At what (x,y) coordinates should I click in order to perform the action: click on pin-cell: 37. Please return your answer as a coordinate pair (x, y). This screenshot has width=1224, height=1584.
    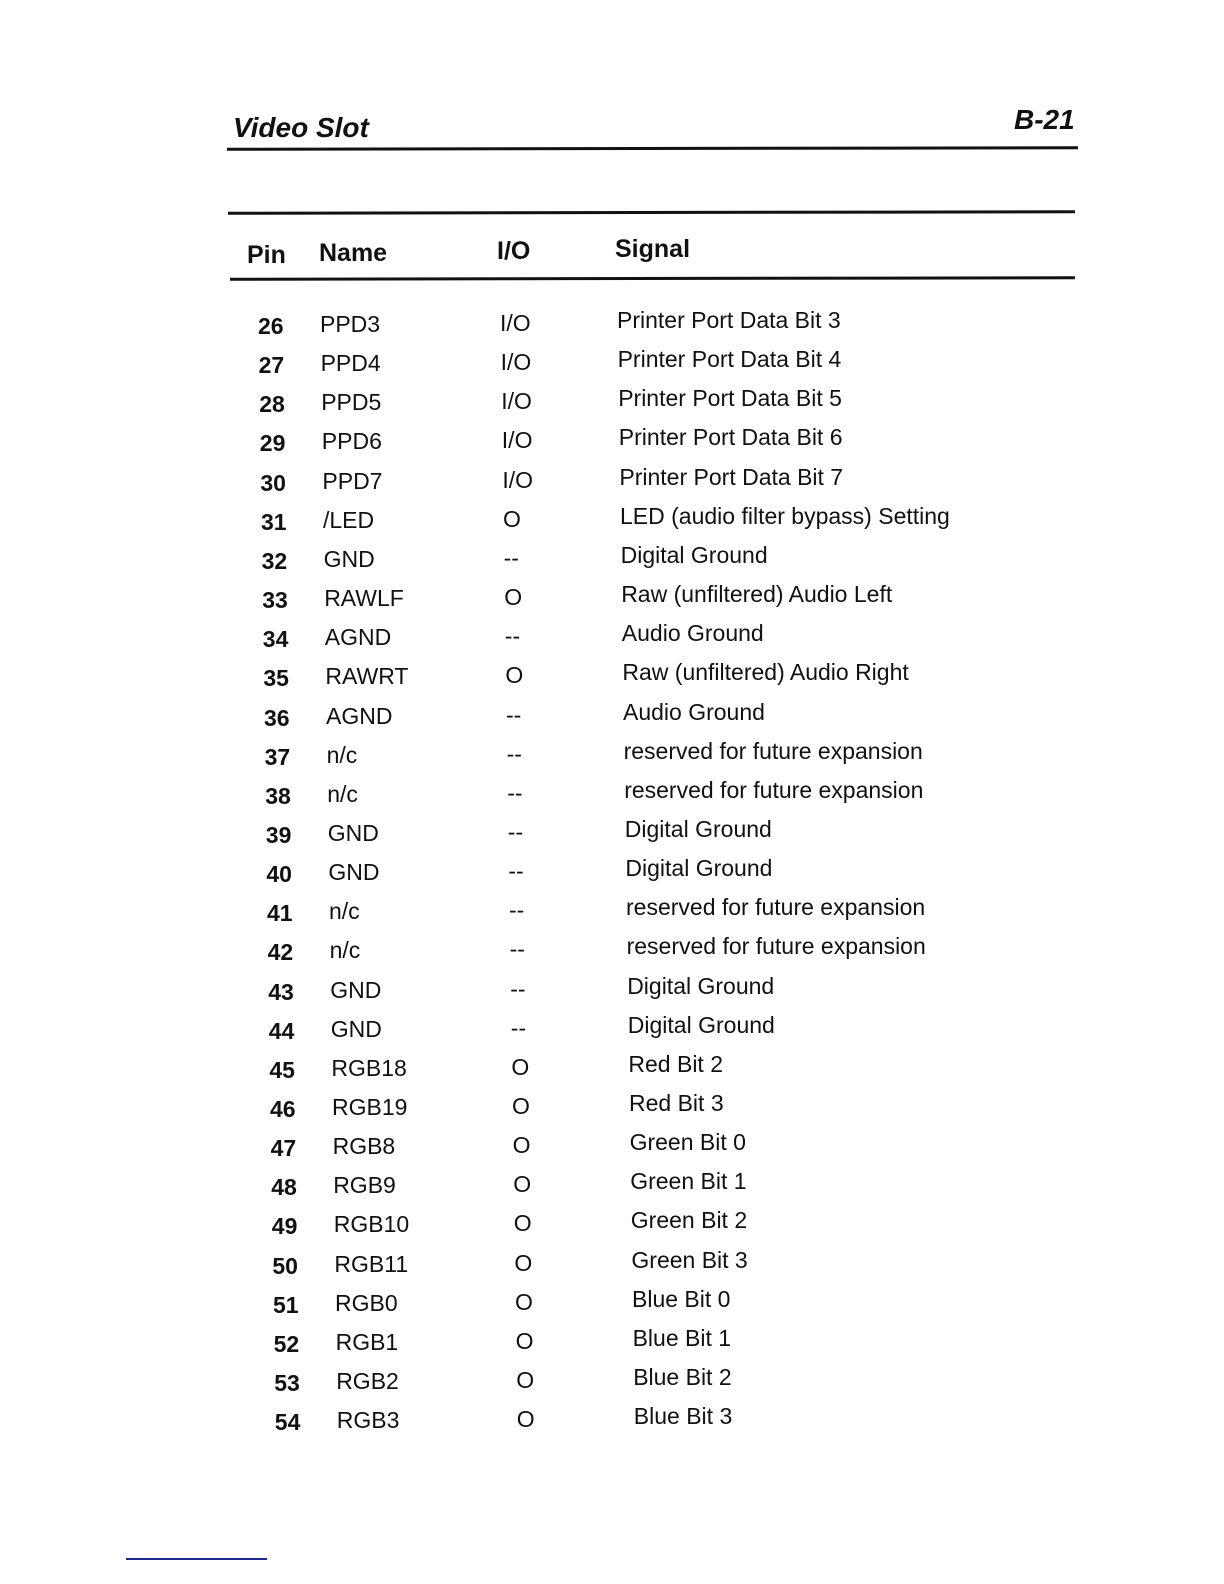
    Looking at the image, I should click on (277, 756).